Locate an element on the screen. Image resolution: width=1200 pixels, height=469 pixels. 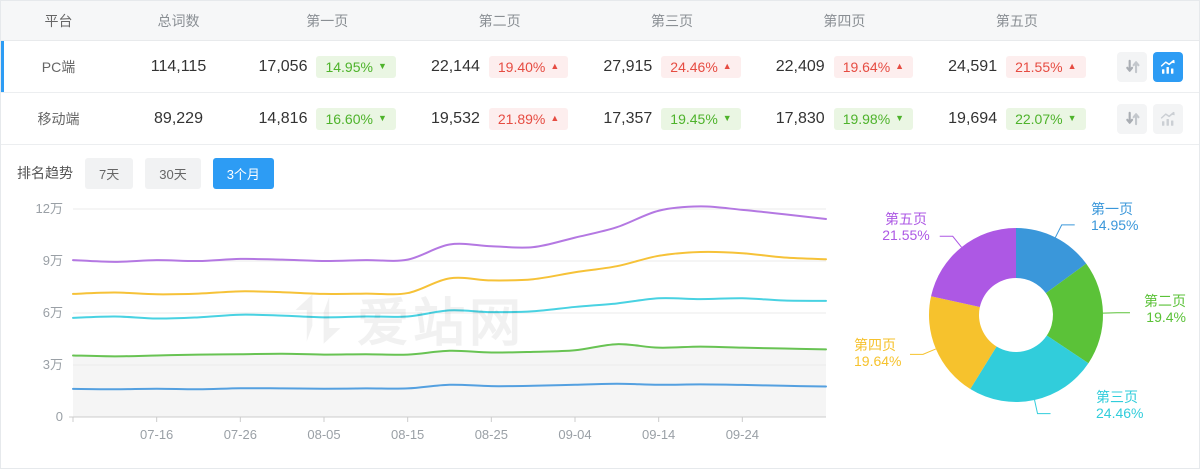
updown-arrows-icon is located at coordinates (1132, 118).